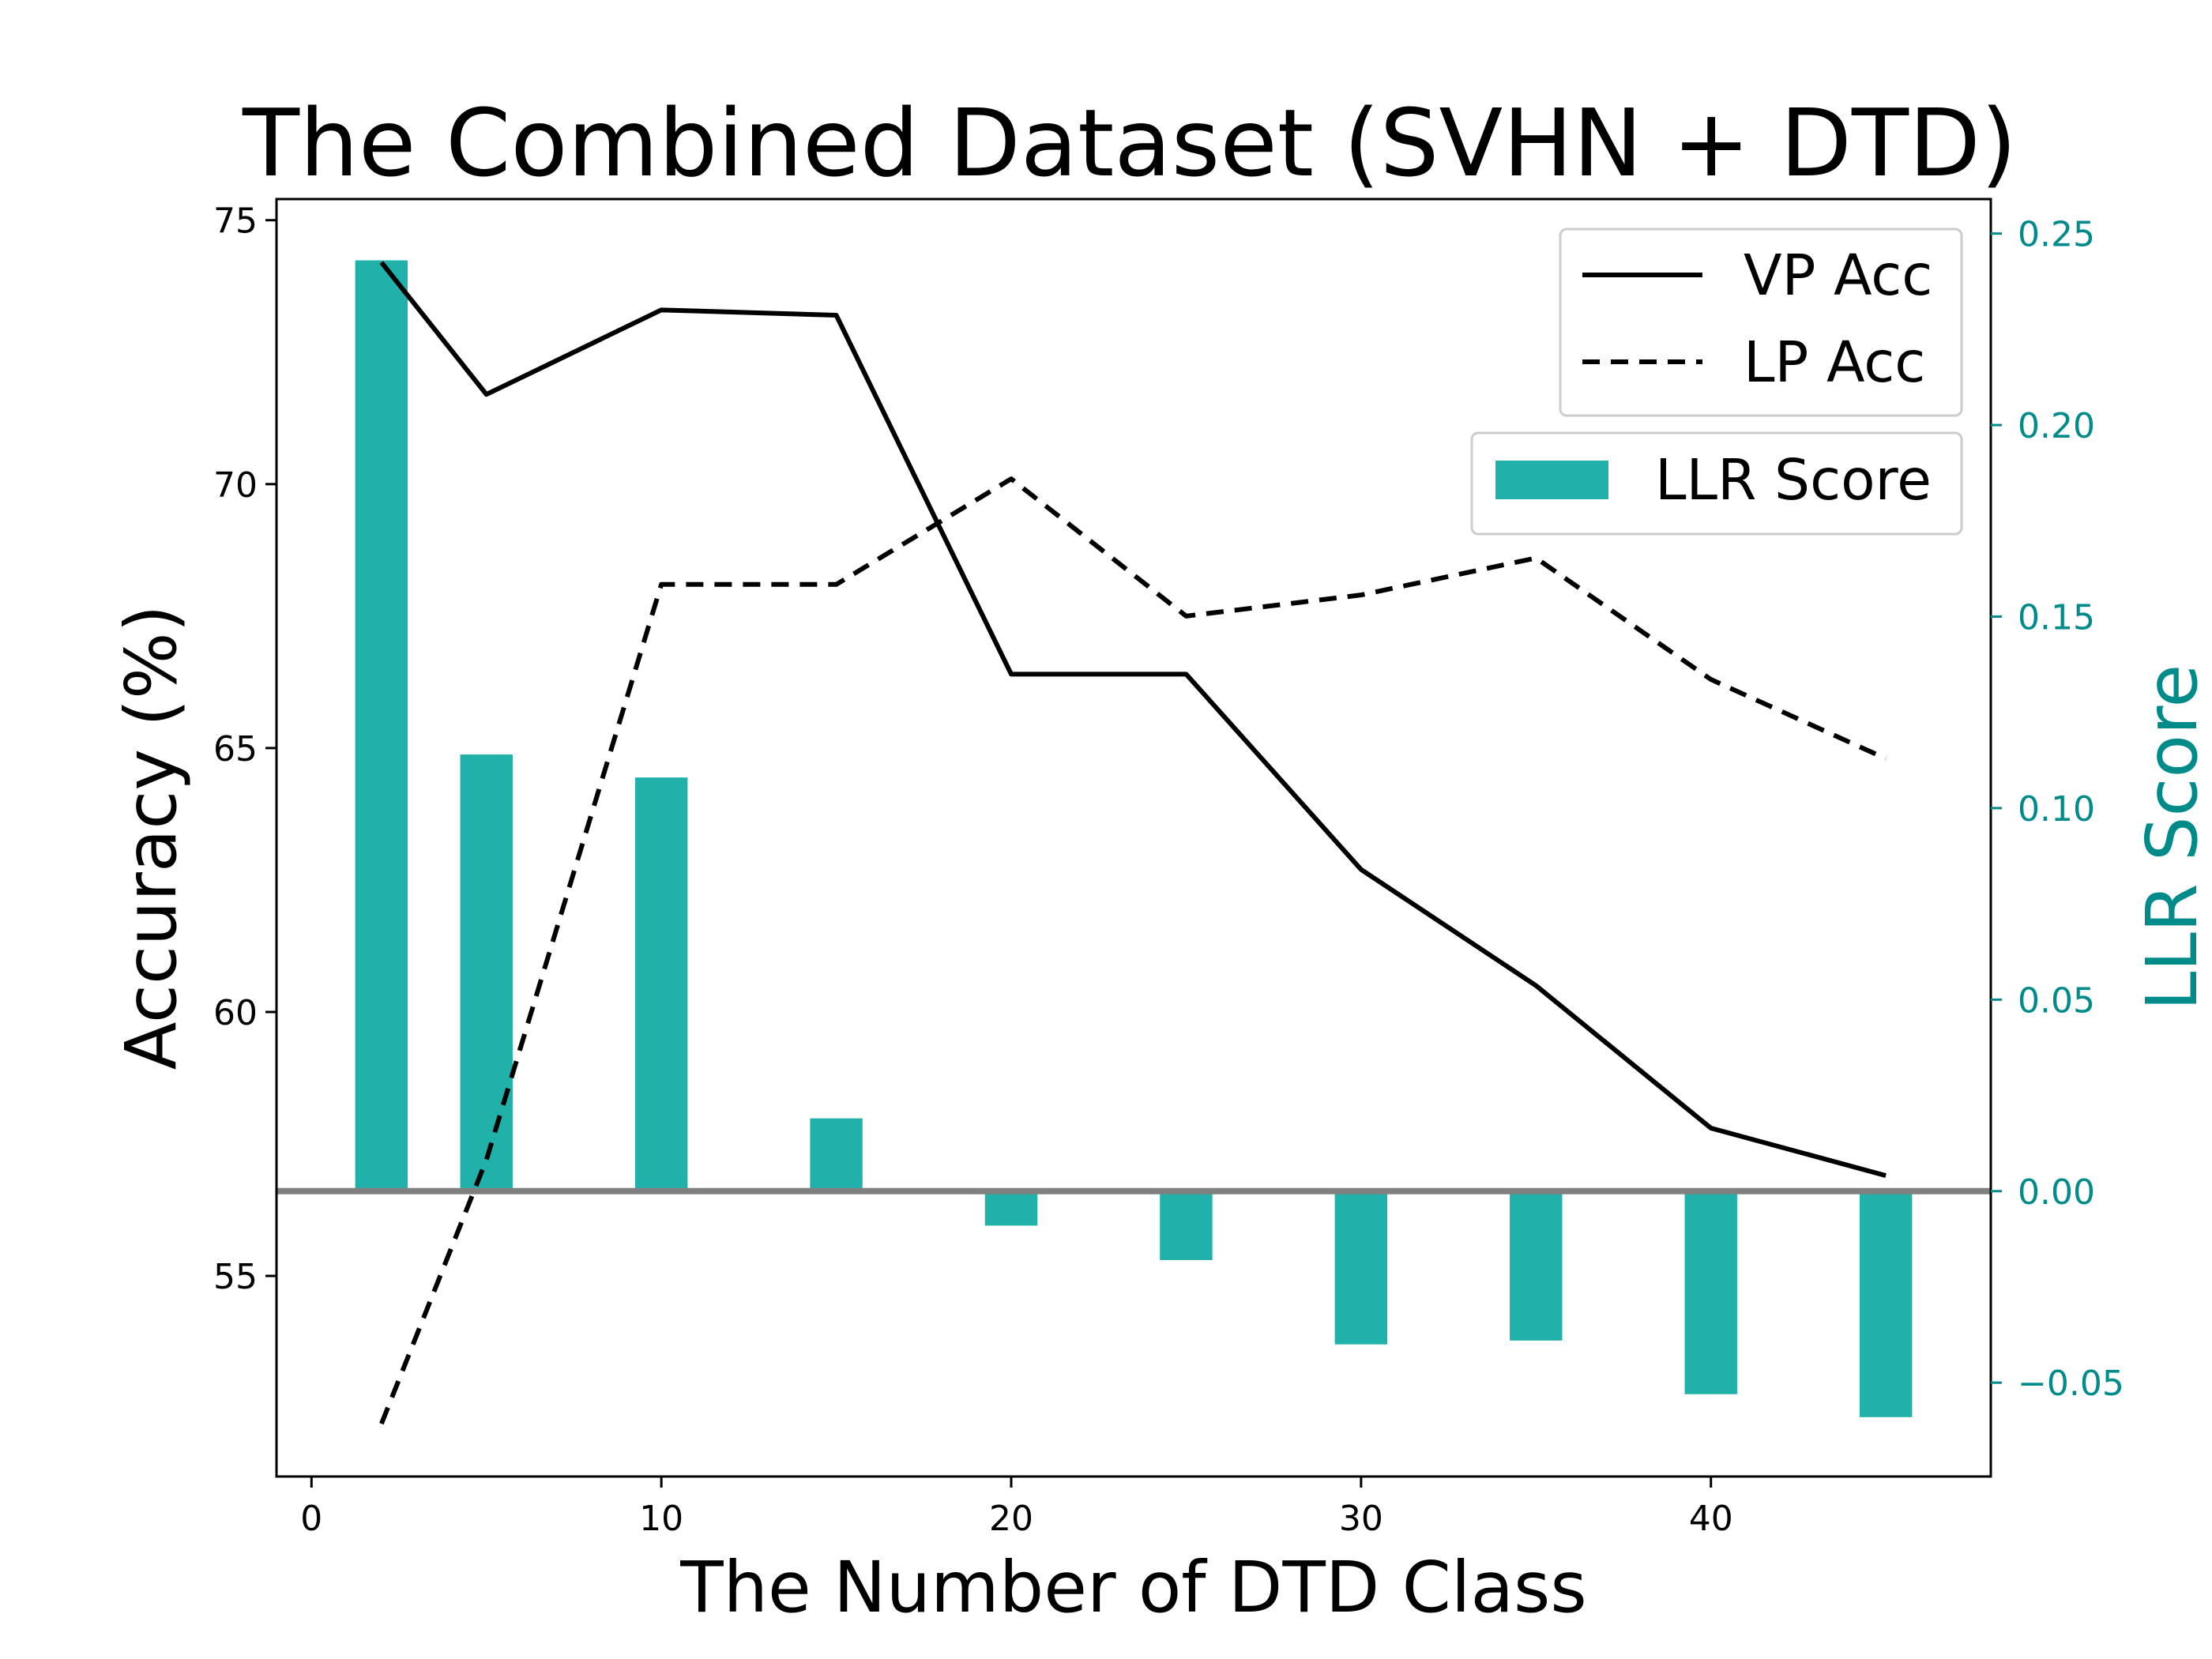 The height and width of the screenshot is (1659, 2212). What do you see at coordinates (1711, 1519) in the screenshot?
I see `x-tick-label: 40` at bounding box center [1711, 1519].